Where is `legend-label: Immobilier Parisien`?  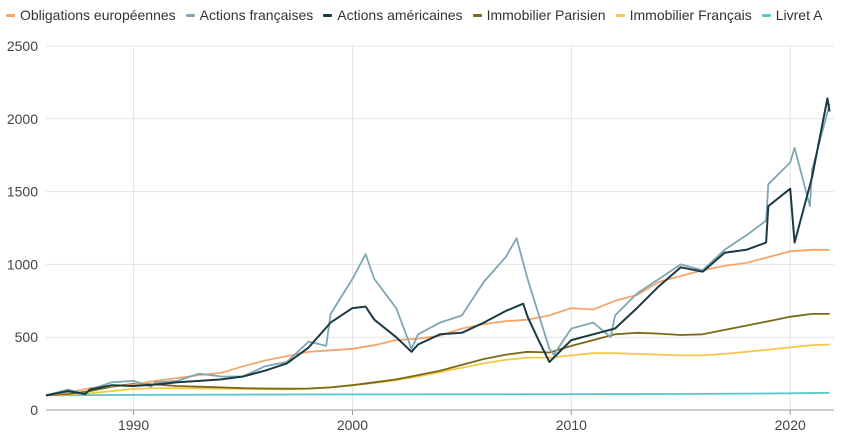 legend-label: Immobilier Parisien is located at coordinates (546, 15).